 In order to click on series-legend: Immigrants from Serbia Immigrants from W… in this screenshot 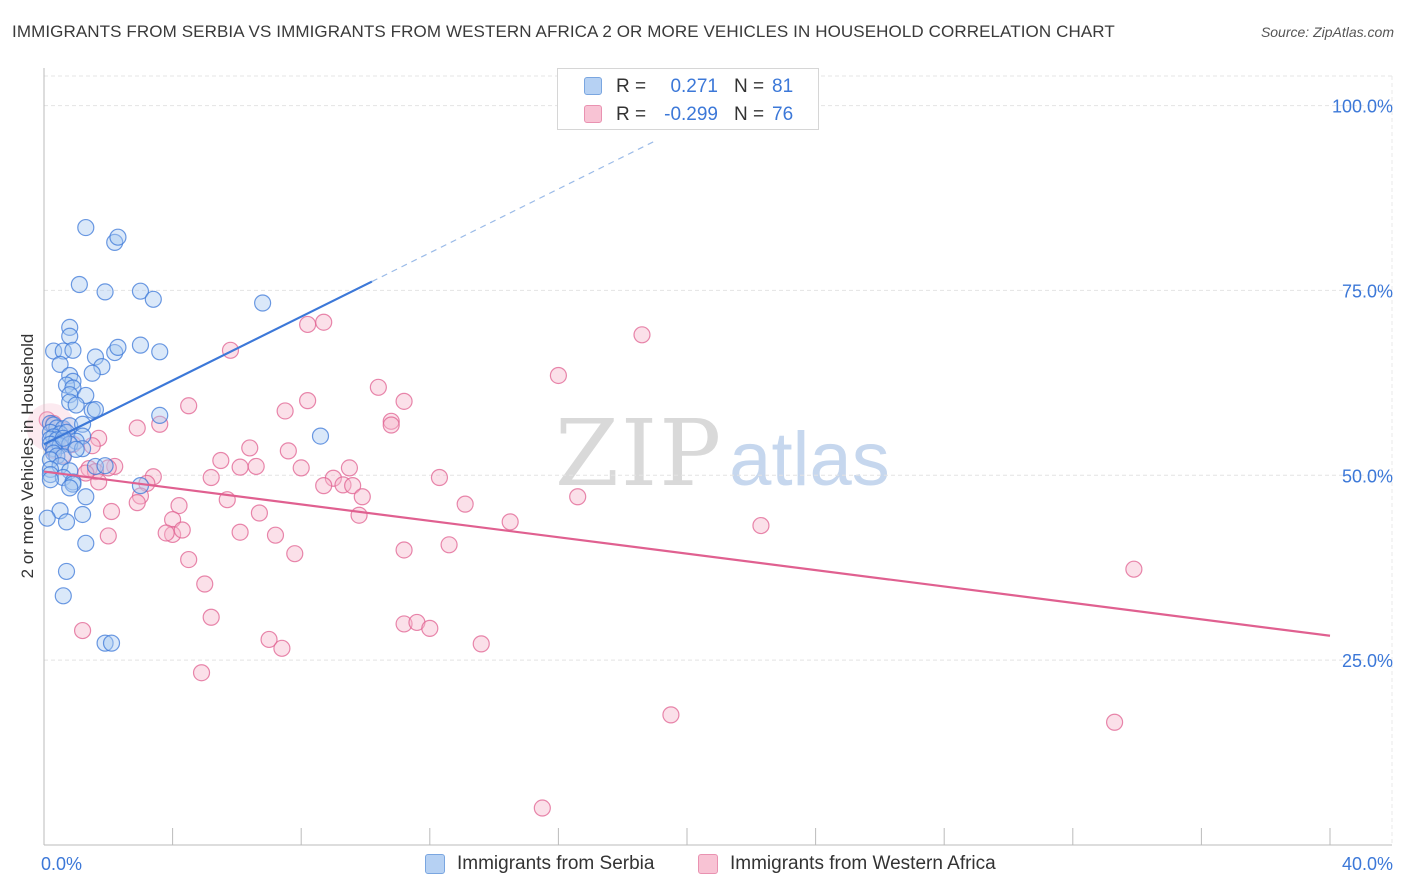, I will do `click(703, 865)`.